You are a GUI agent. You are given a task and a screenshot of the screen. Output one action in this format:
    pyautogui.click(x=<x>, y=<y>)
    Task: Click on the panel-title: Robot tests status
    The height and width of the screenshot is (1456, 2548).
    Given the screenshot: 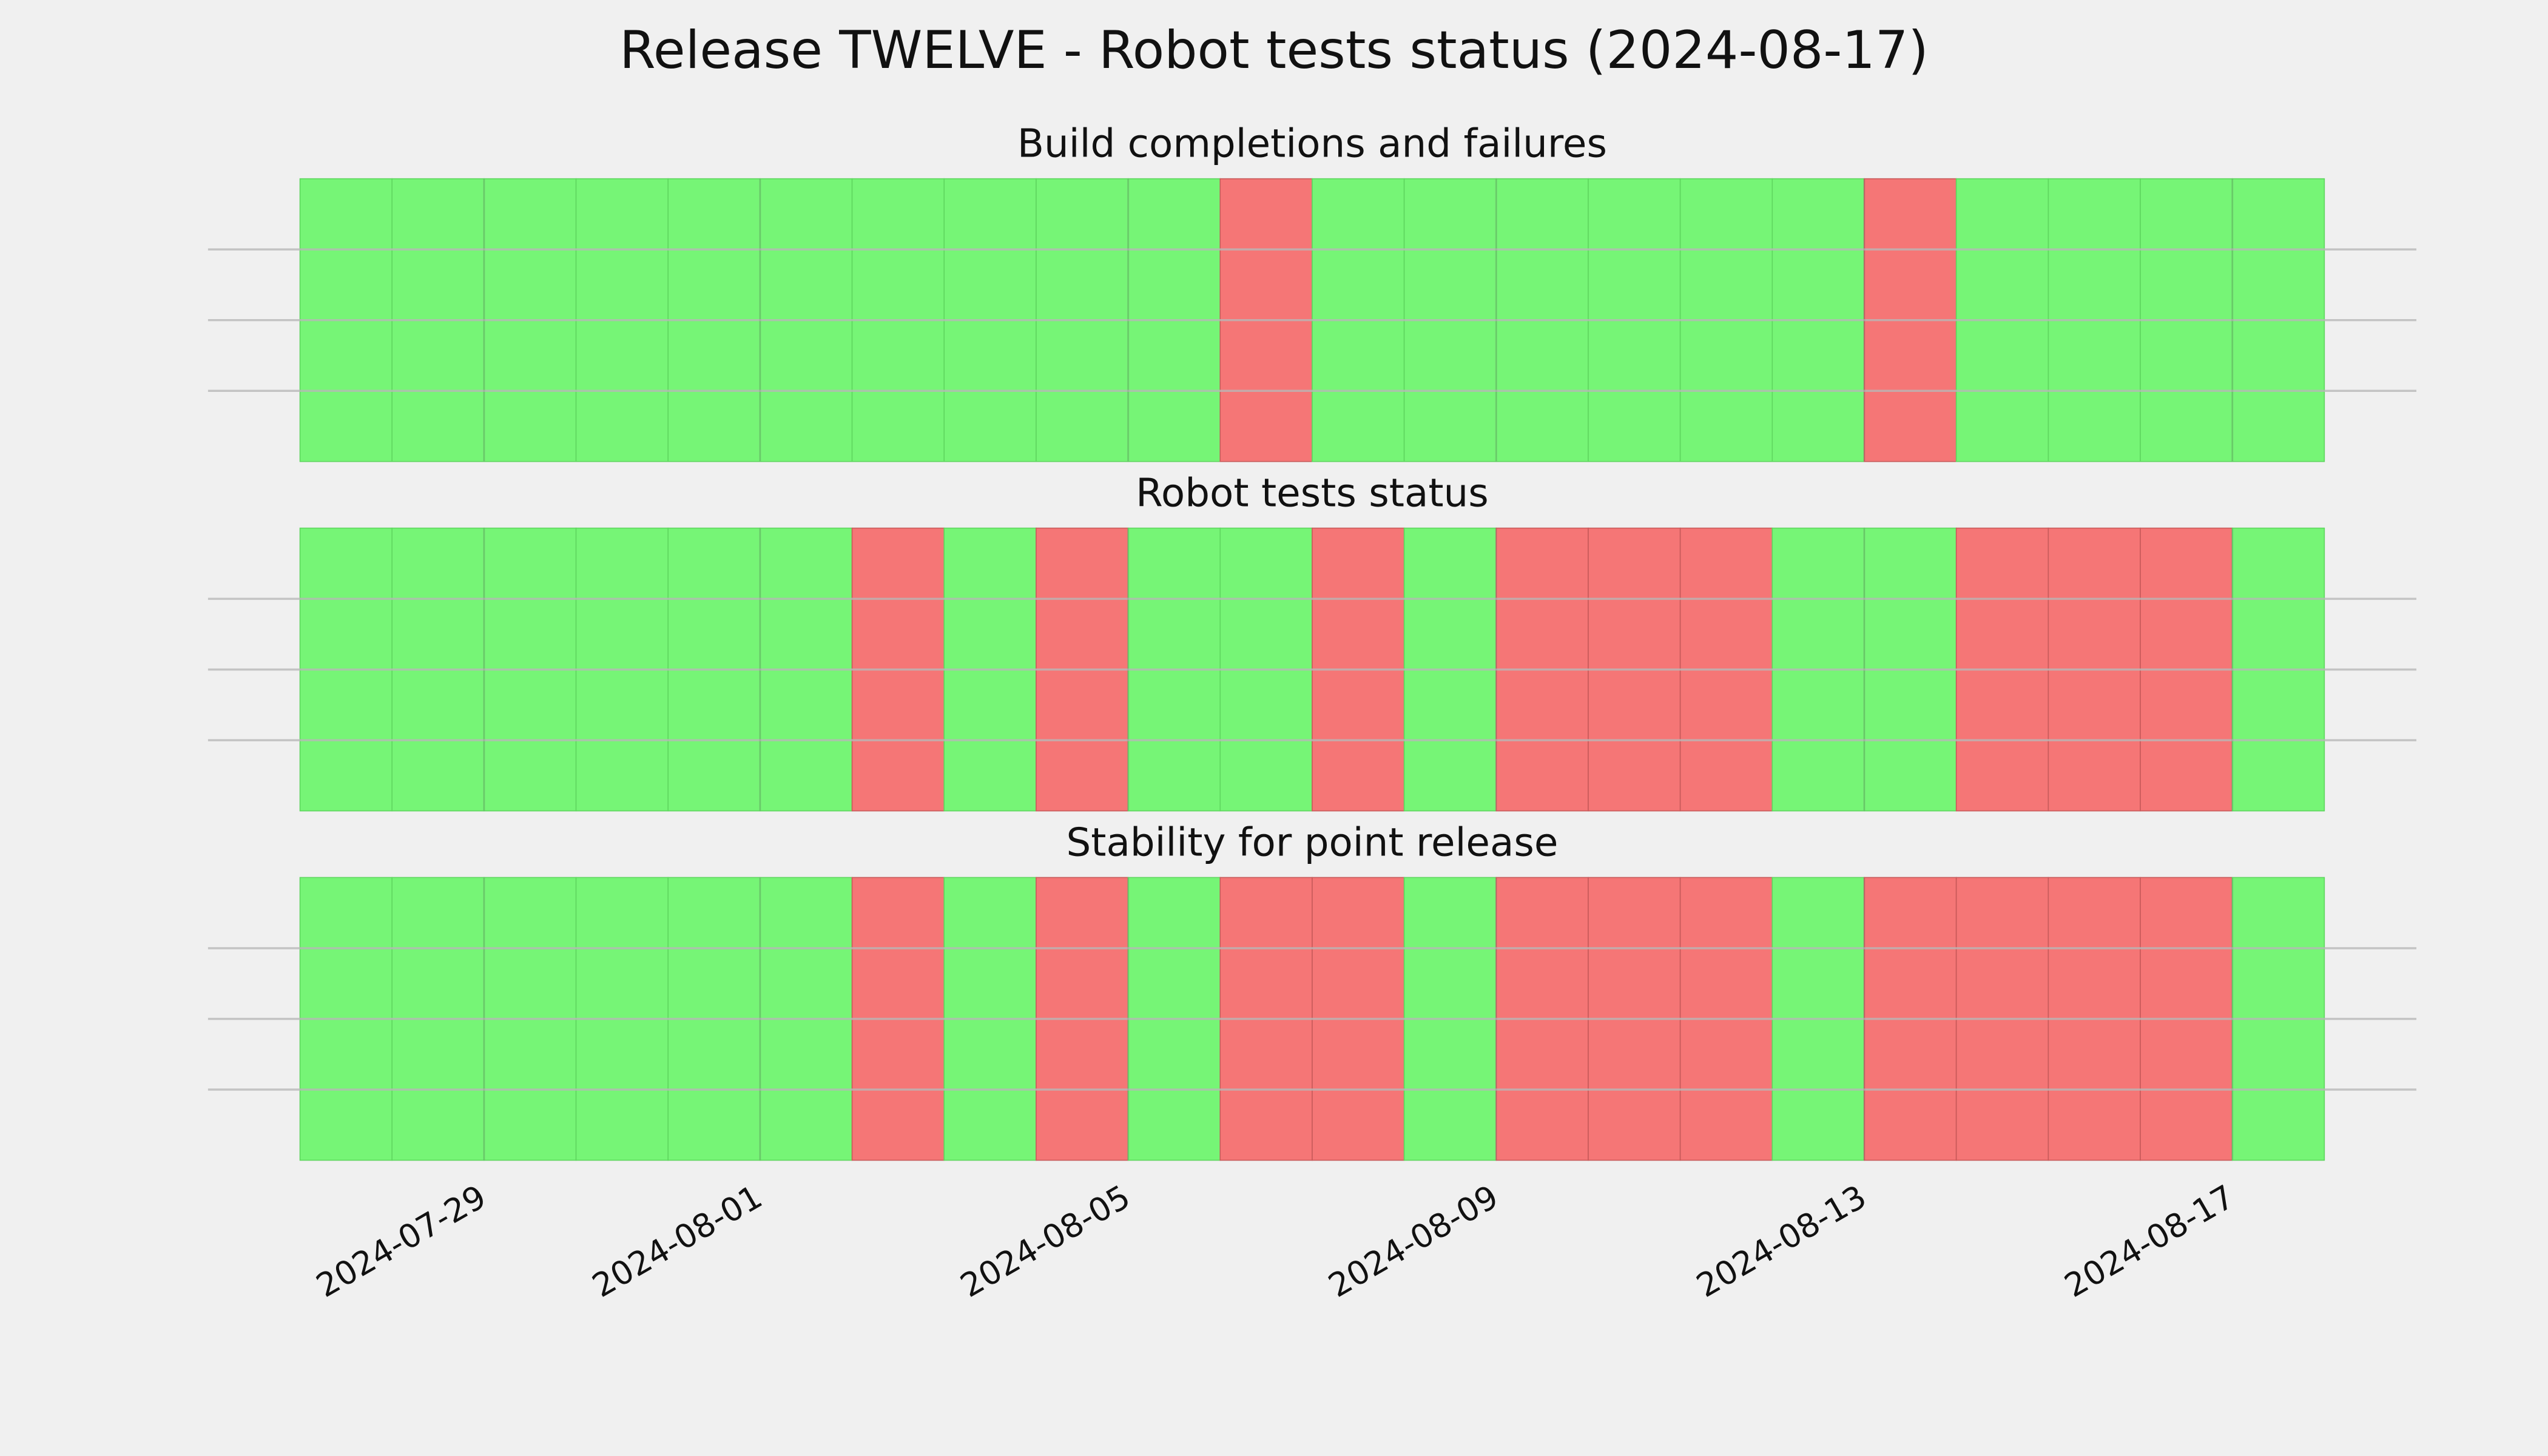 What is the action you would take?
    pyautogui.click(x=1312, y=493)
    